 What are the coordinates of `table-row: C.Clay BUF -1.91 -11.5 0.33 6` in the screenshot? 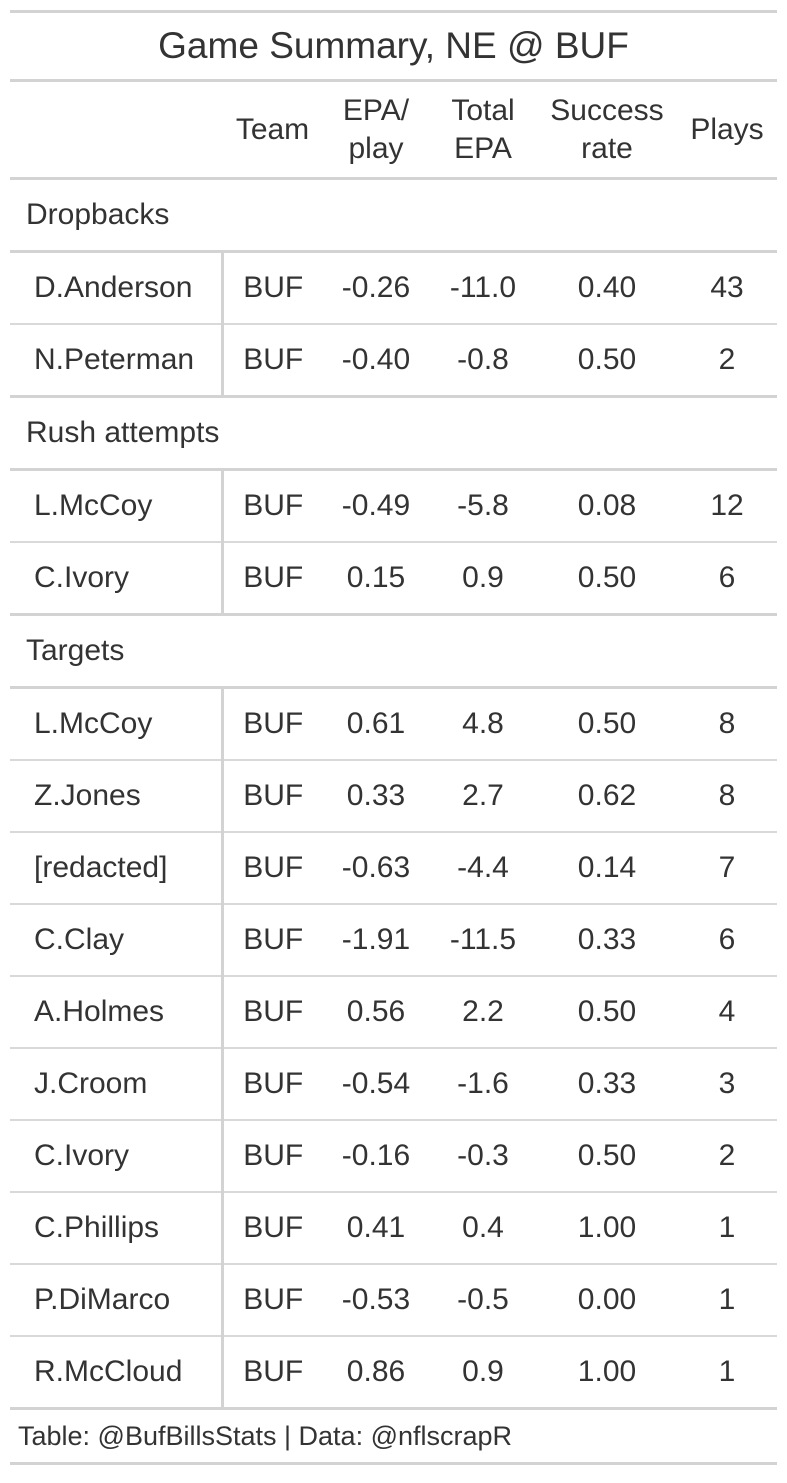 It's located at (393, 940).